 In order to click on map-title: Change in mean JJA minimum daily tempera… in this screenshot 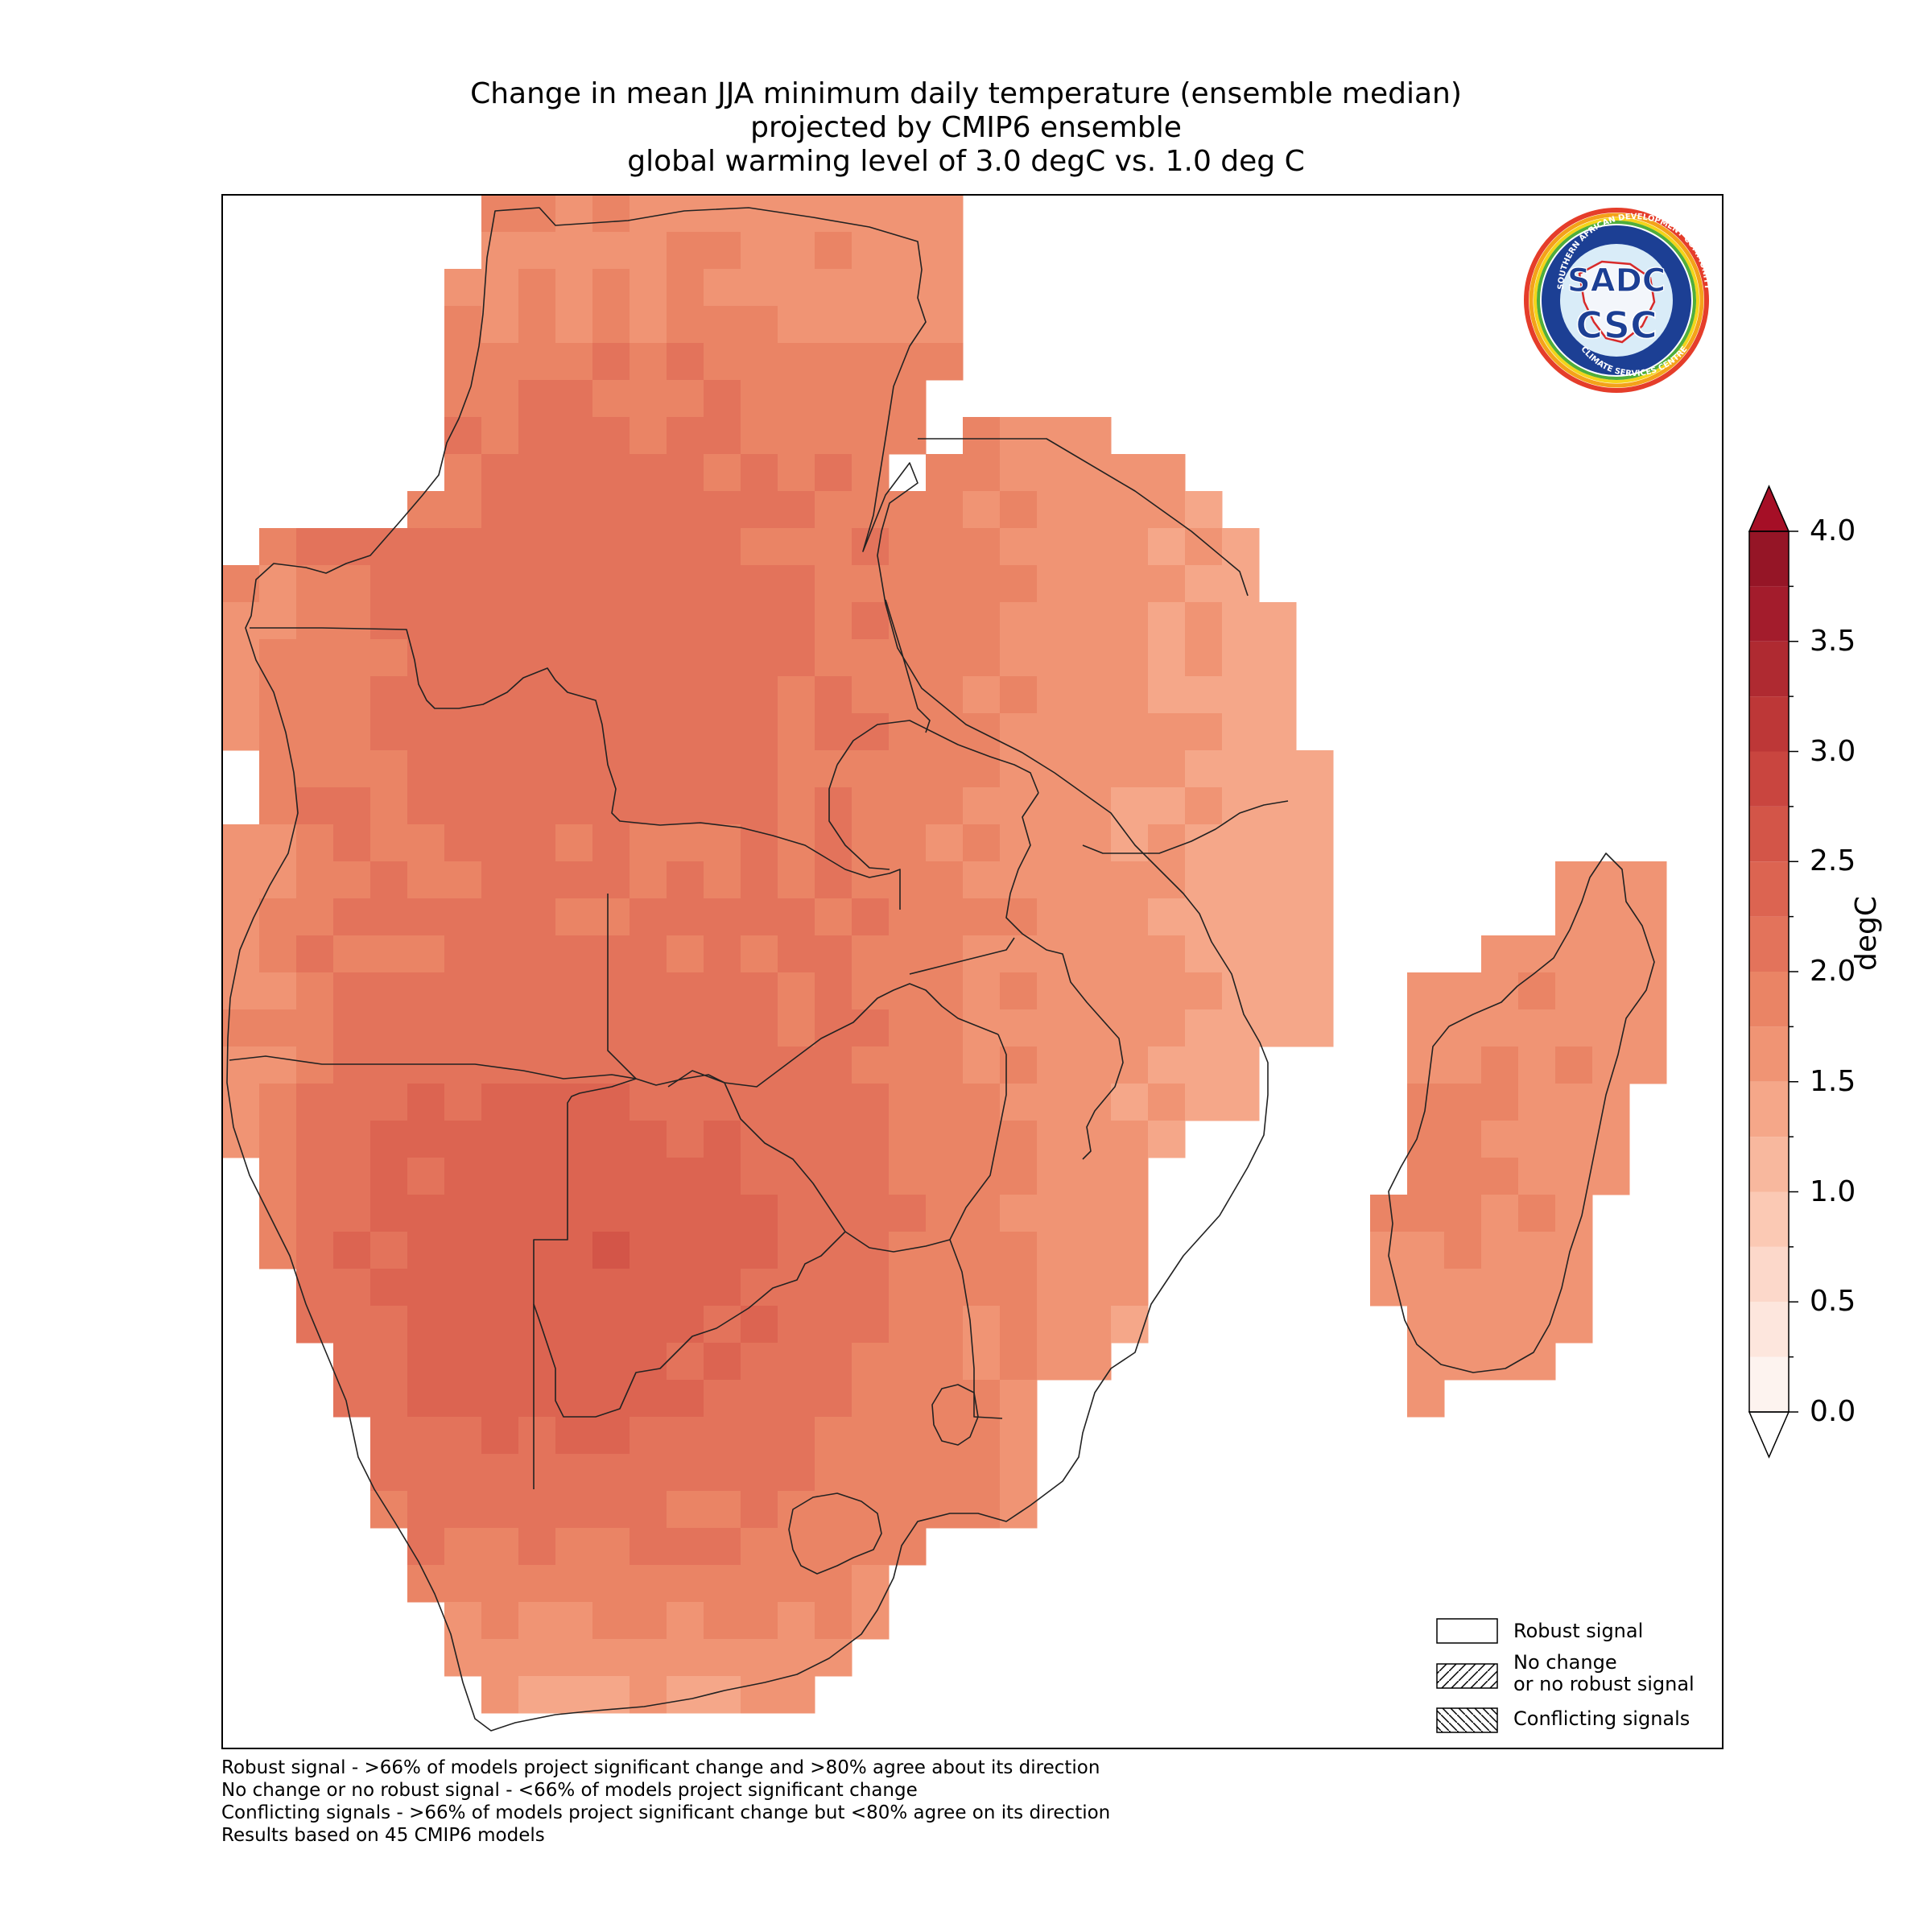, I will do `click(966, 128)`.